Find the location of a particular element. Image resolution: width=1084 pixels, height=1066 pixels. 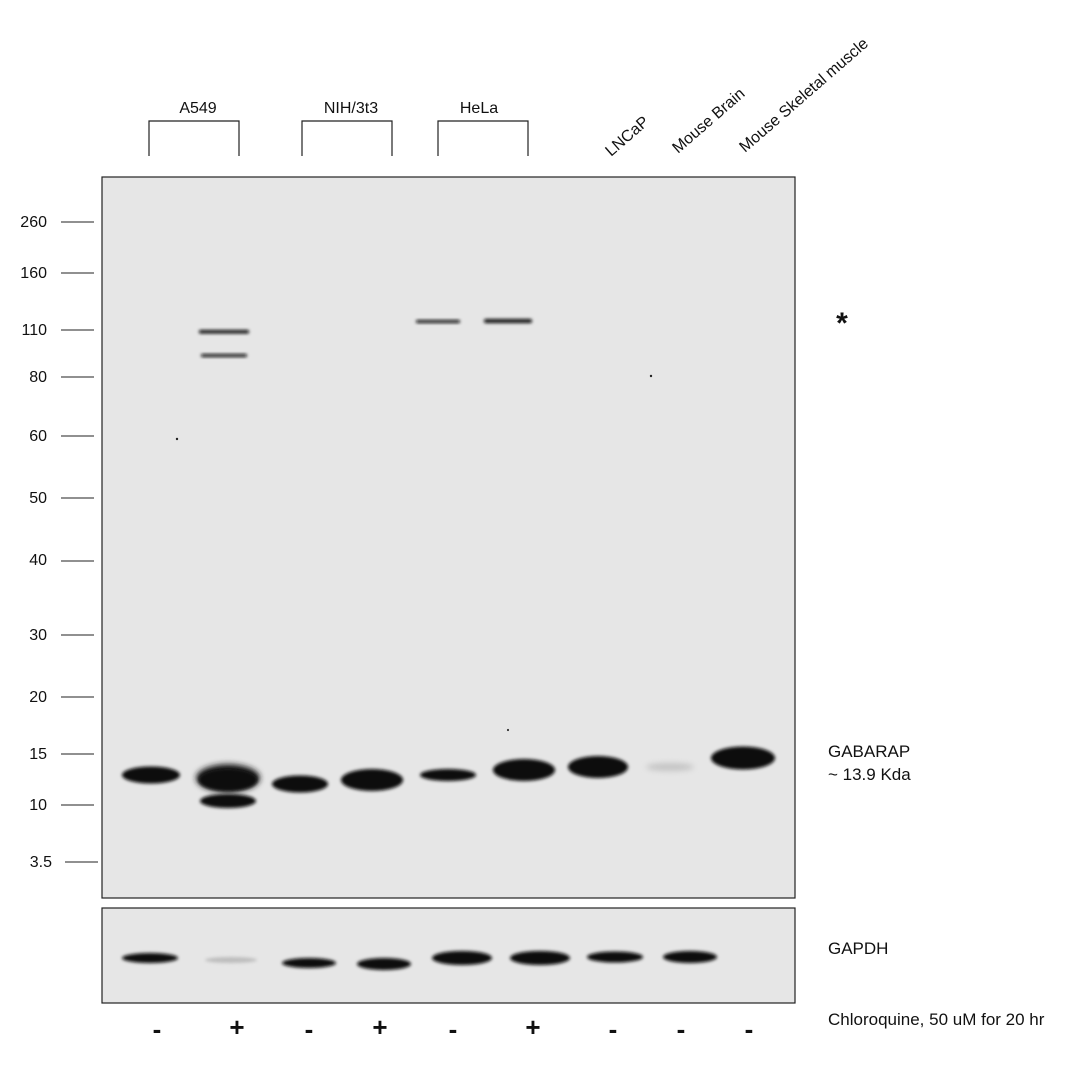

band-gabarap-a549-minus is located at coordinates (151, 775).